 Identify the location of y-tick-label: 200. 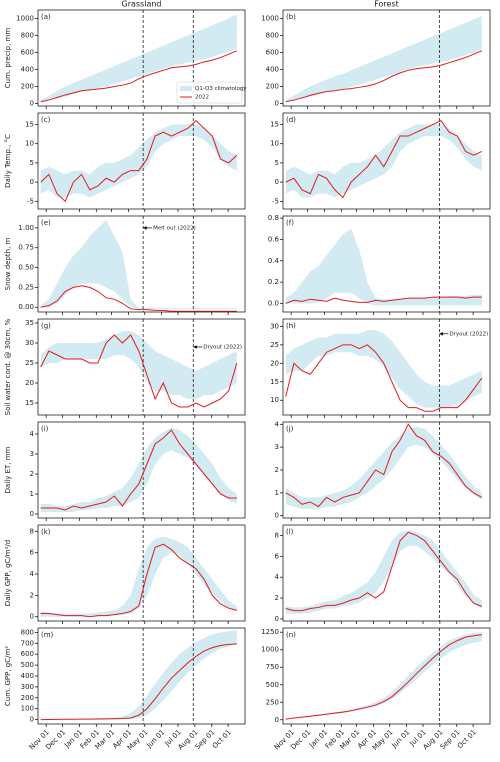
(272, 86).